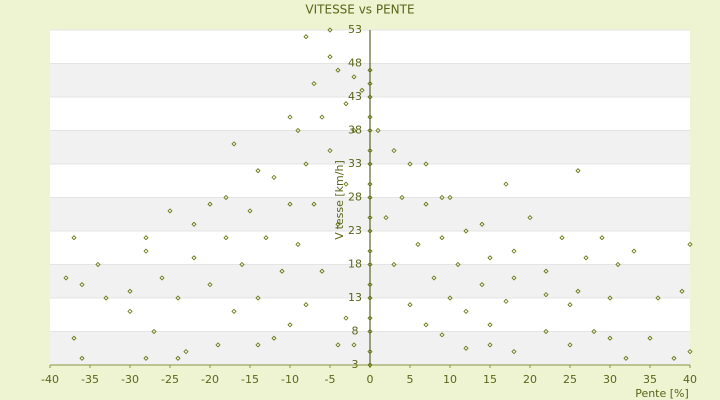  I want to click on x-tick-label: -30, so click(130, 379).